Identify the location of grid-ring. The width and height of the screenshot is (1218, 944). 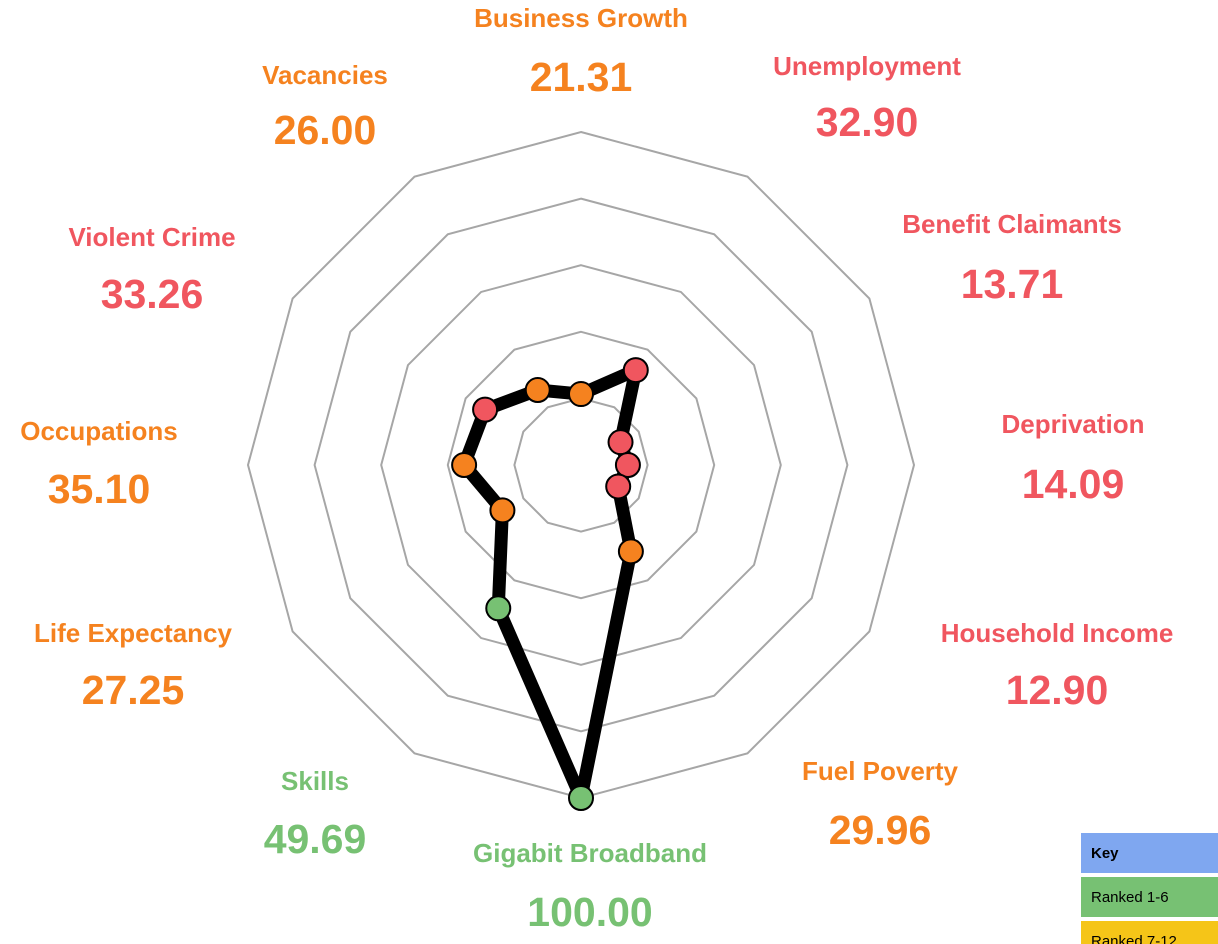
(581, 465).